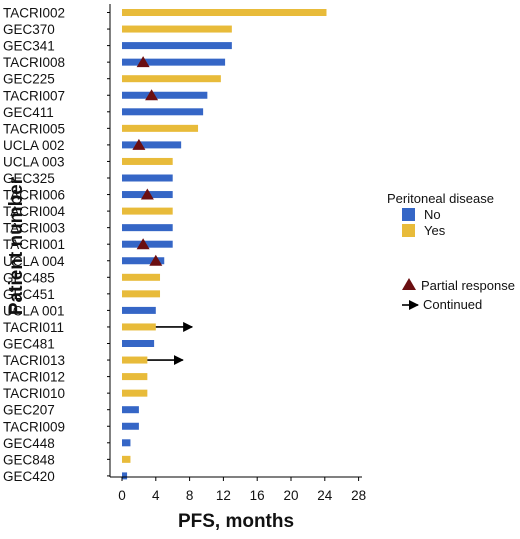  Describe the element at coordinates (34, 128) in the screenshot. I see `y-tick-label: TACRI005` at that location.